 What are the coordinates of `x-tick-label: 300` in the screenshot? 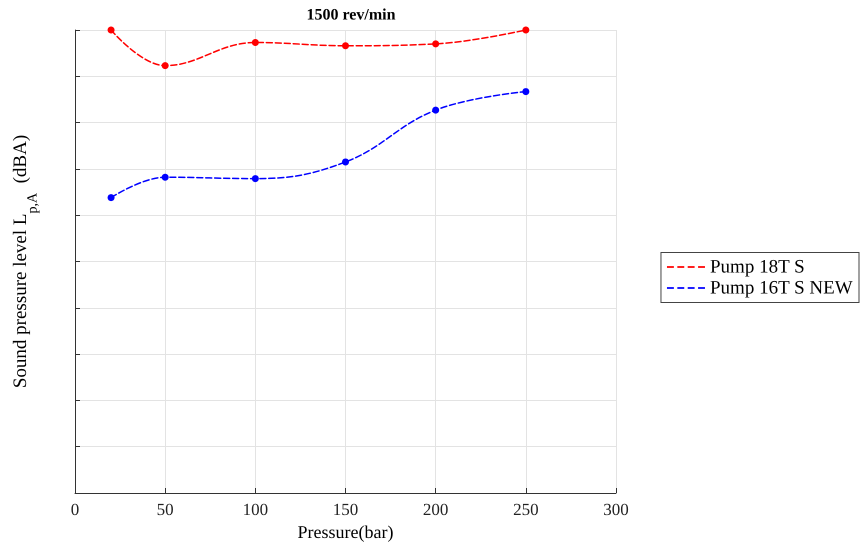 It's located at (616, 509).